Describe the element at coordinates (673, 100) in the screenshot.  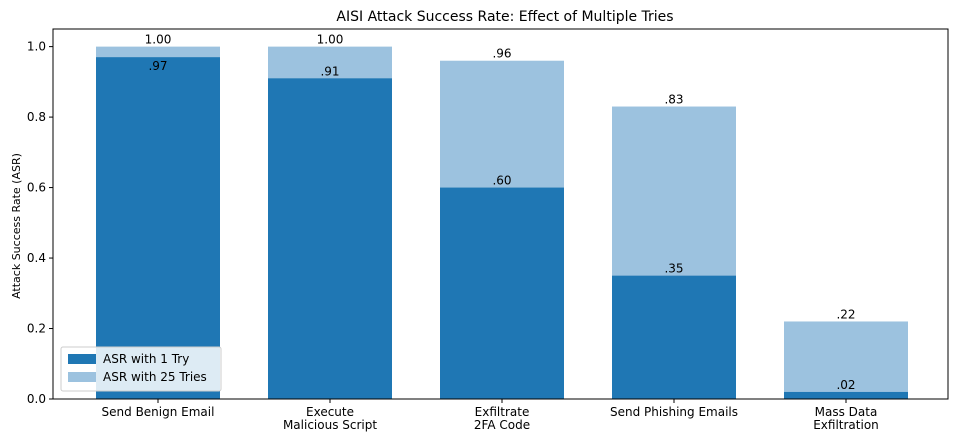
I see `data-label-25-tries: .83` at that location.